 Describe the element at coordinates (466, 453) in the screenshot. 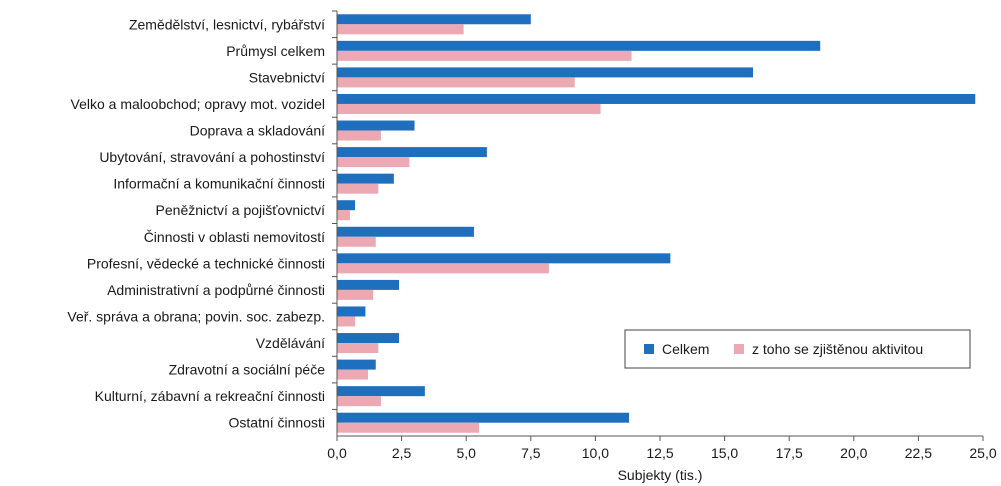

I see `x-tick-label: 5,0` at that location.